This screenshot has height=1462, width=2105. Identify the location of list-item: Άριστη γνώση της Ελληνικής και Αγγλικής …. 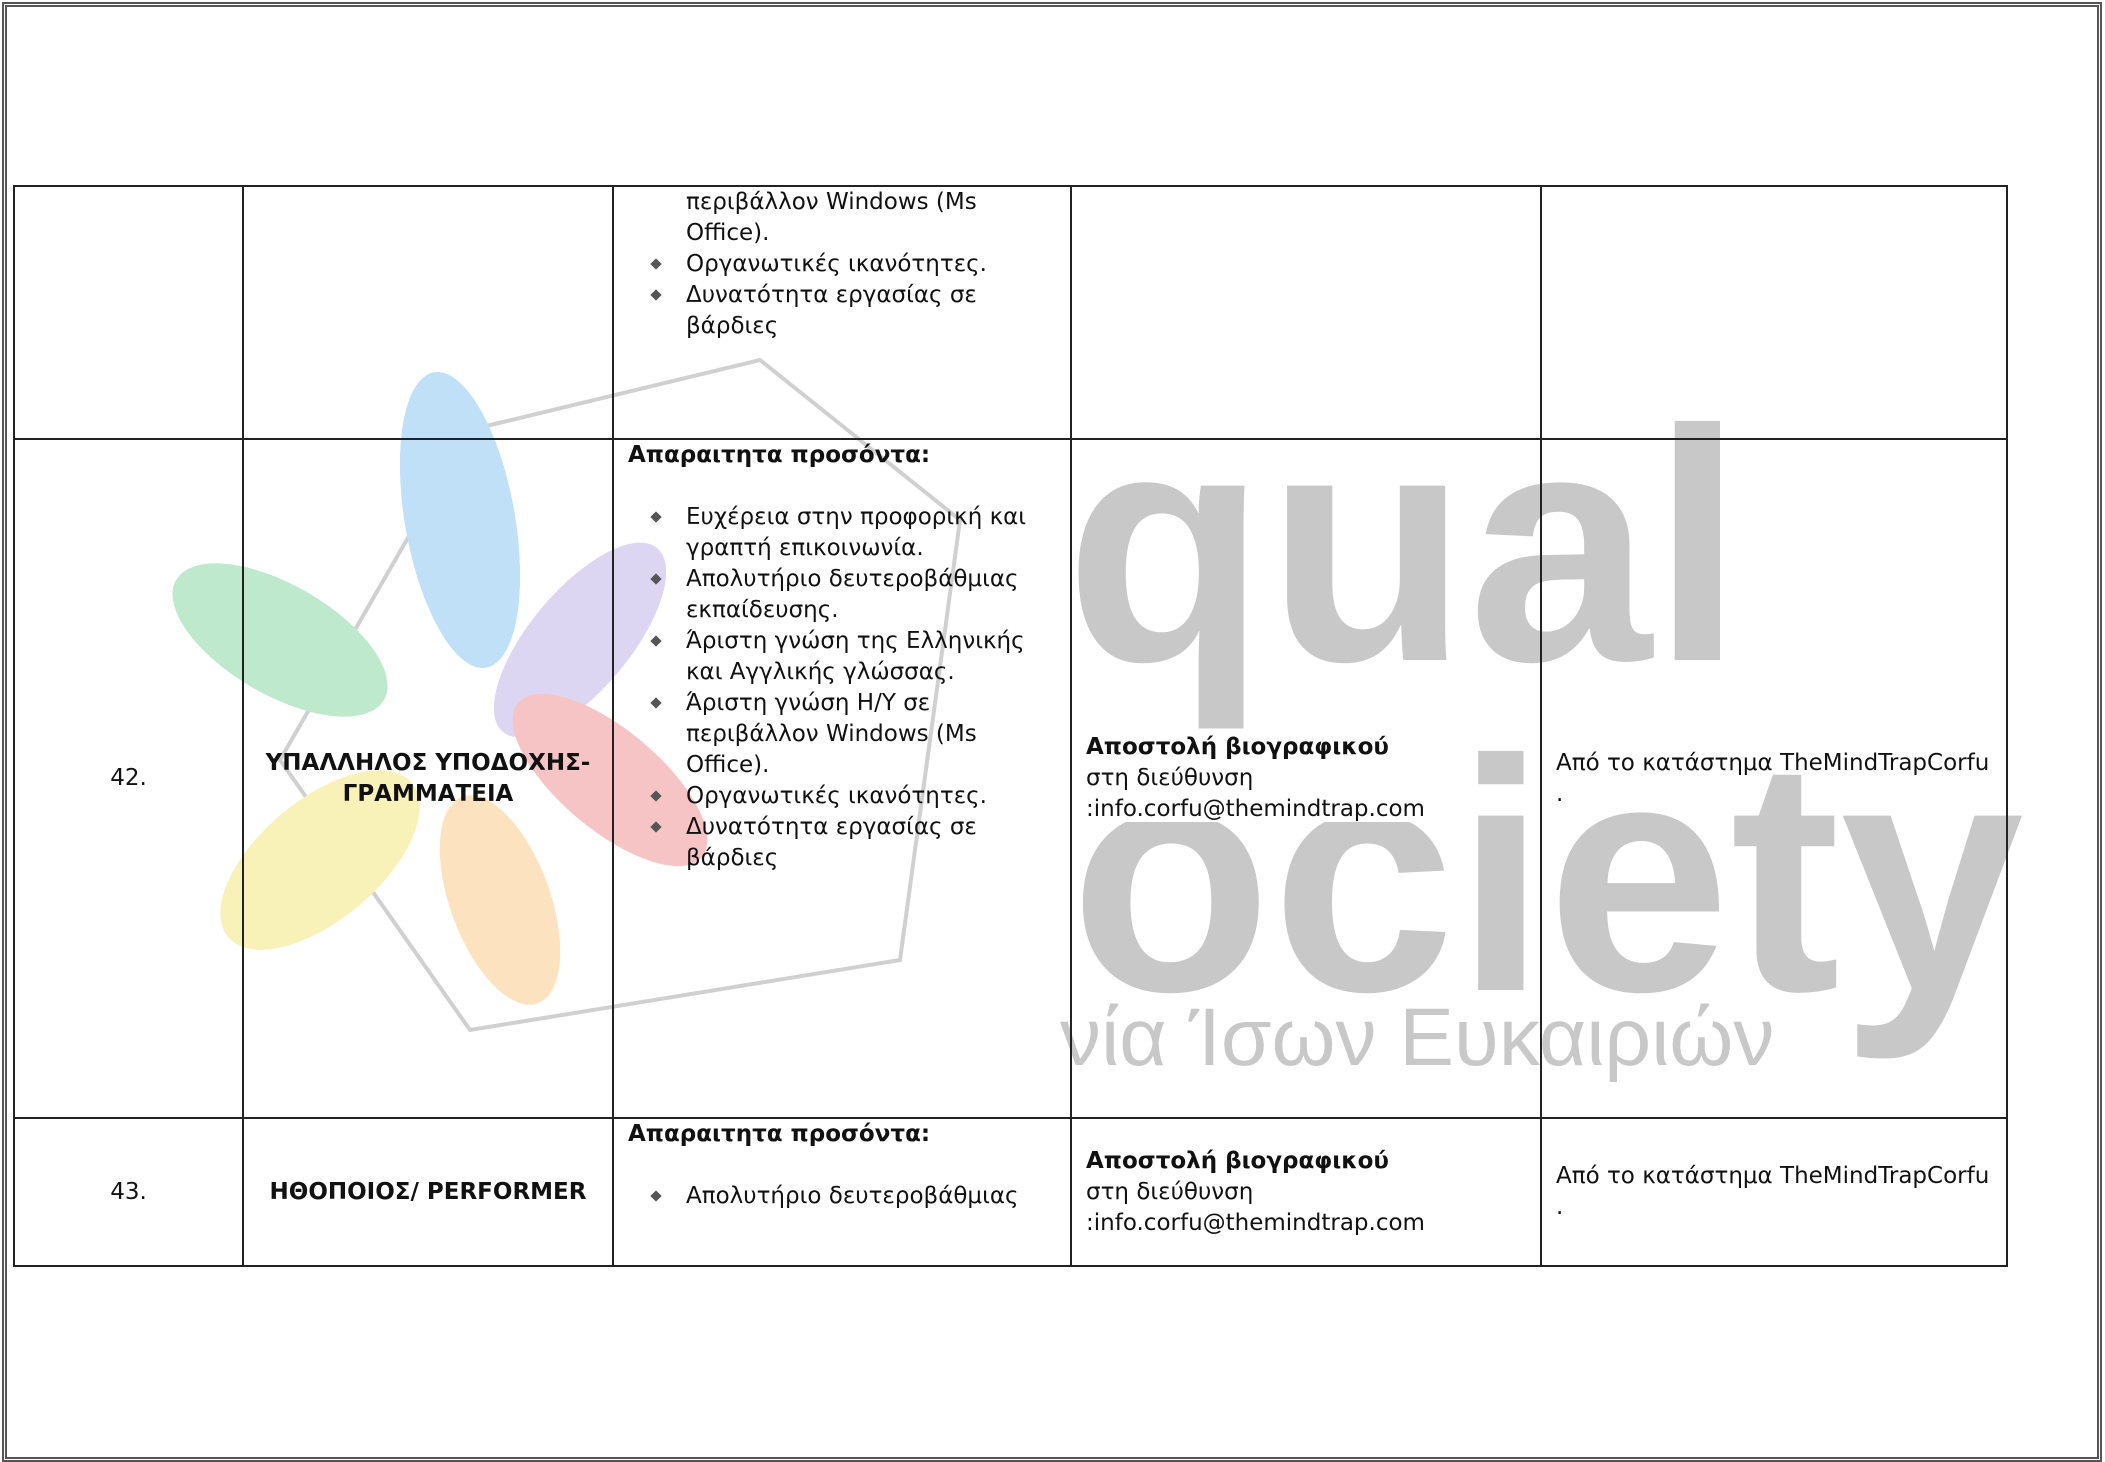
(871, 657).